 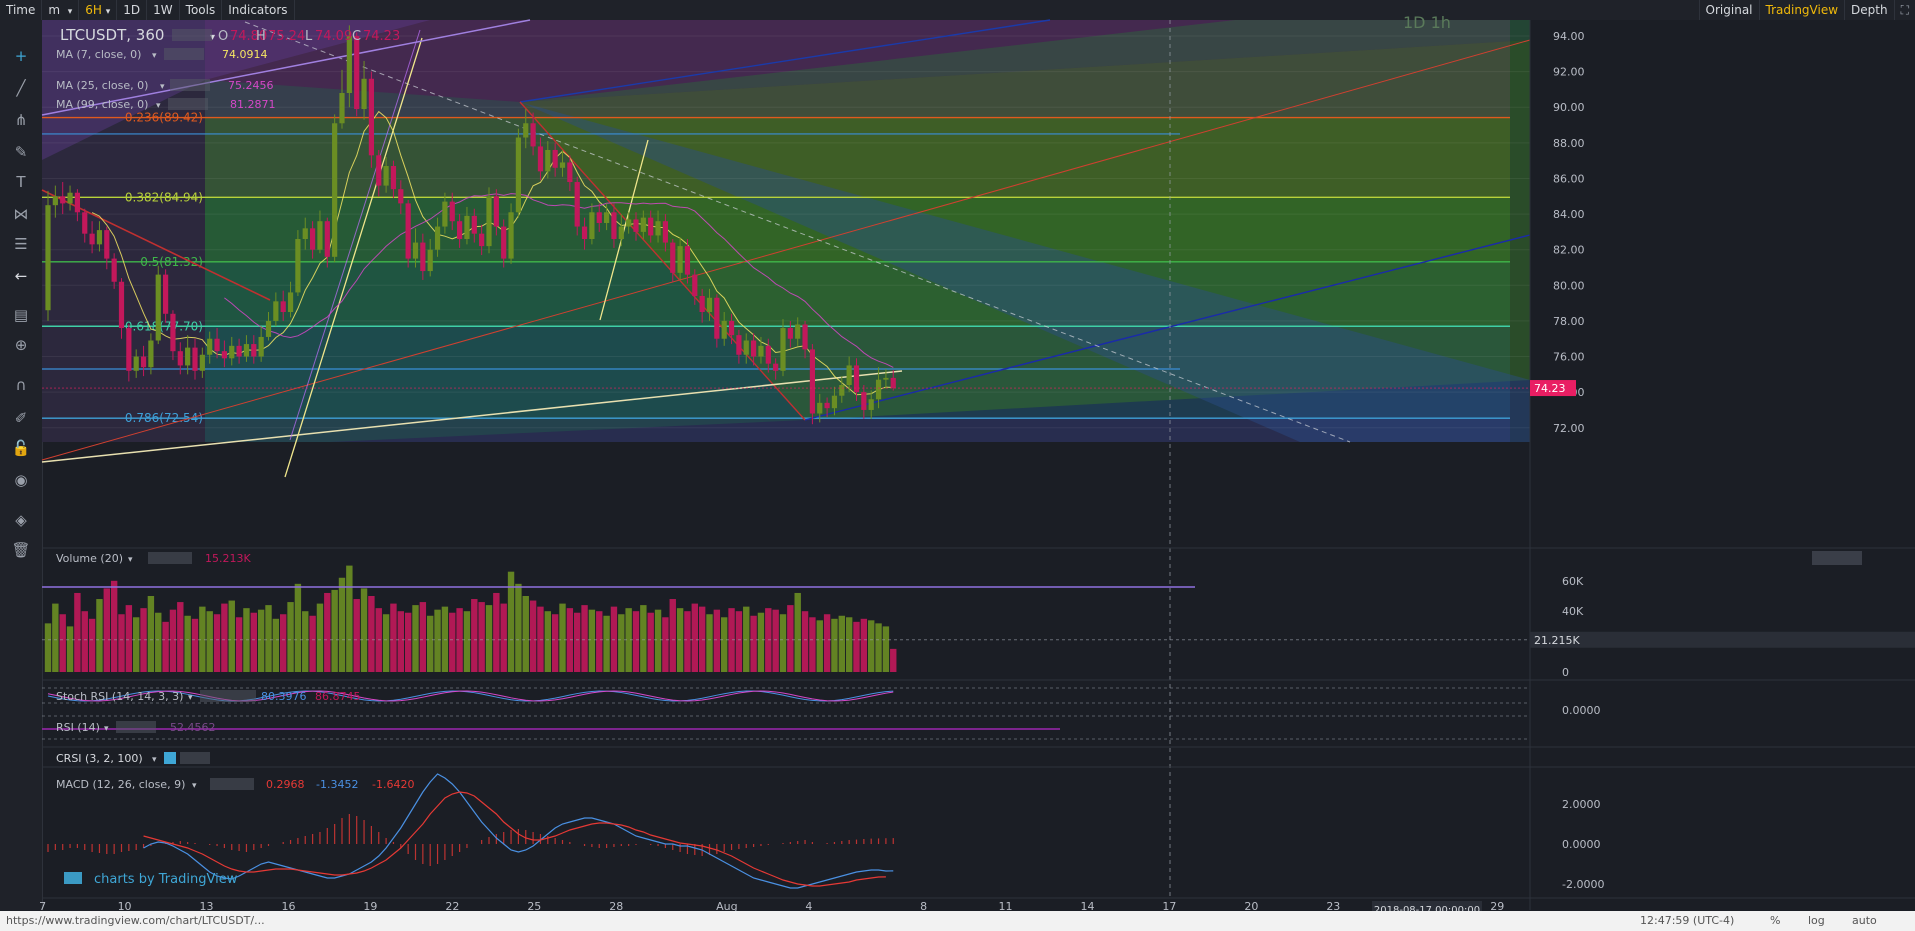 I want to click on rsi-legend: RSI (14), so click(x=78, y=727).